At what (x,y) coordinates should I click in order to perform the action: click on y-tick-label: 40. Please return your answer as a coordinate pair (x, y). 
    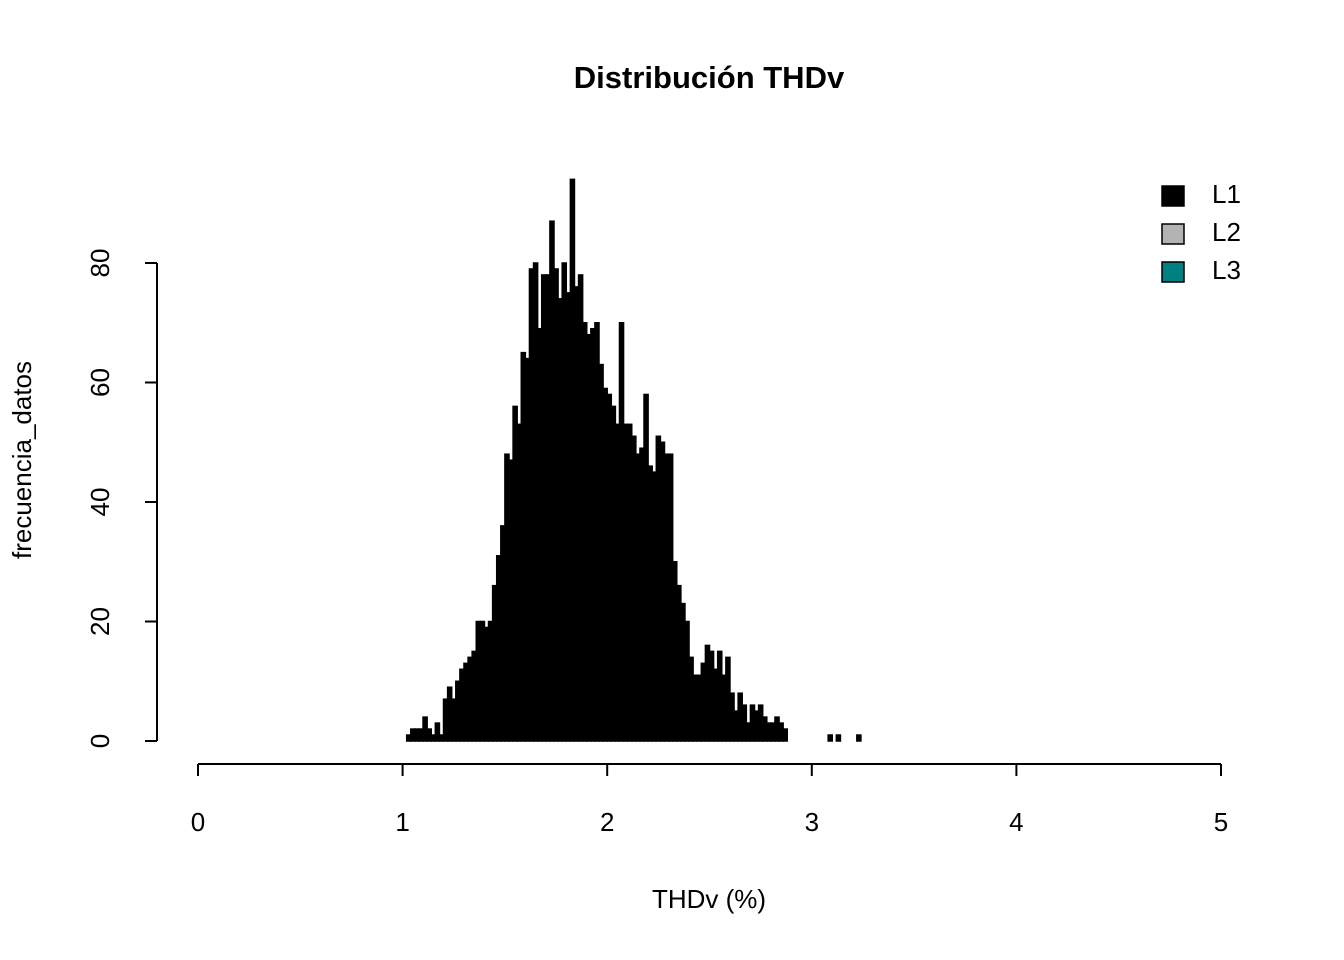
    Looking at the image, I should click on (100, 502).